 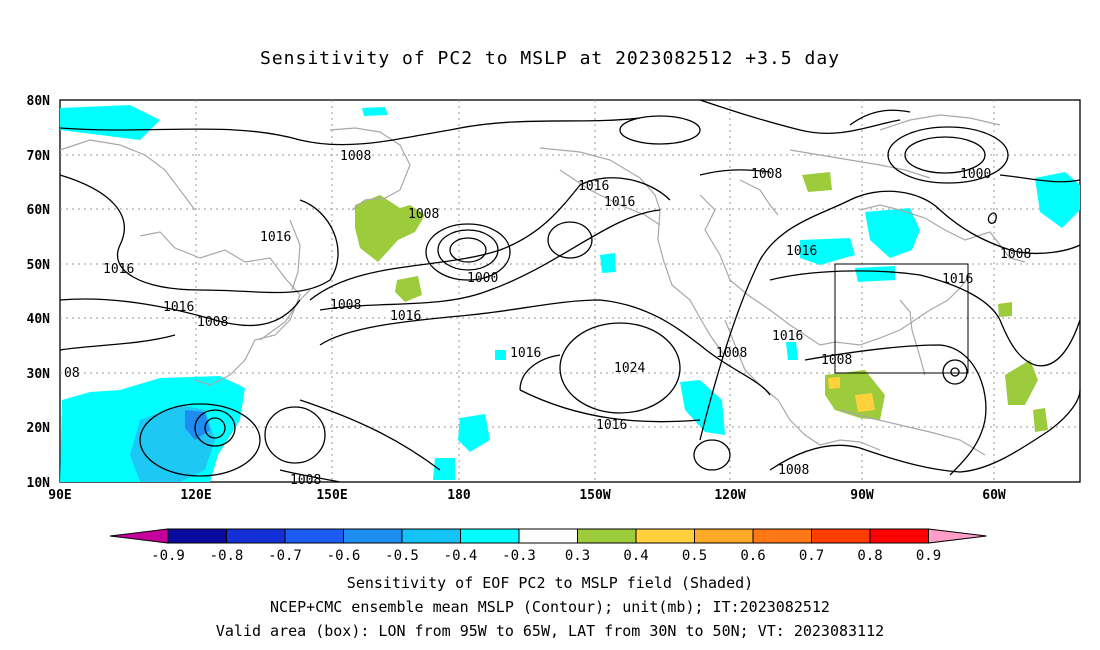 What do you see at coordinates (994, 495) in the screenshot?
I see `lon-tick-label: 60W` at bounding box center [994, 495].